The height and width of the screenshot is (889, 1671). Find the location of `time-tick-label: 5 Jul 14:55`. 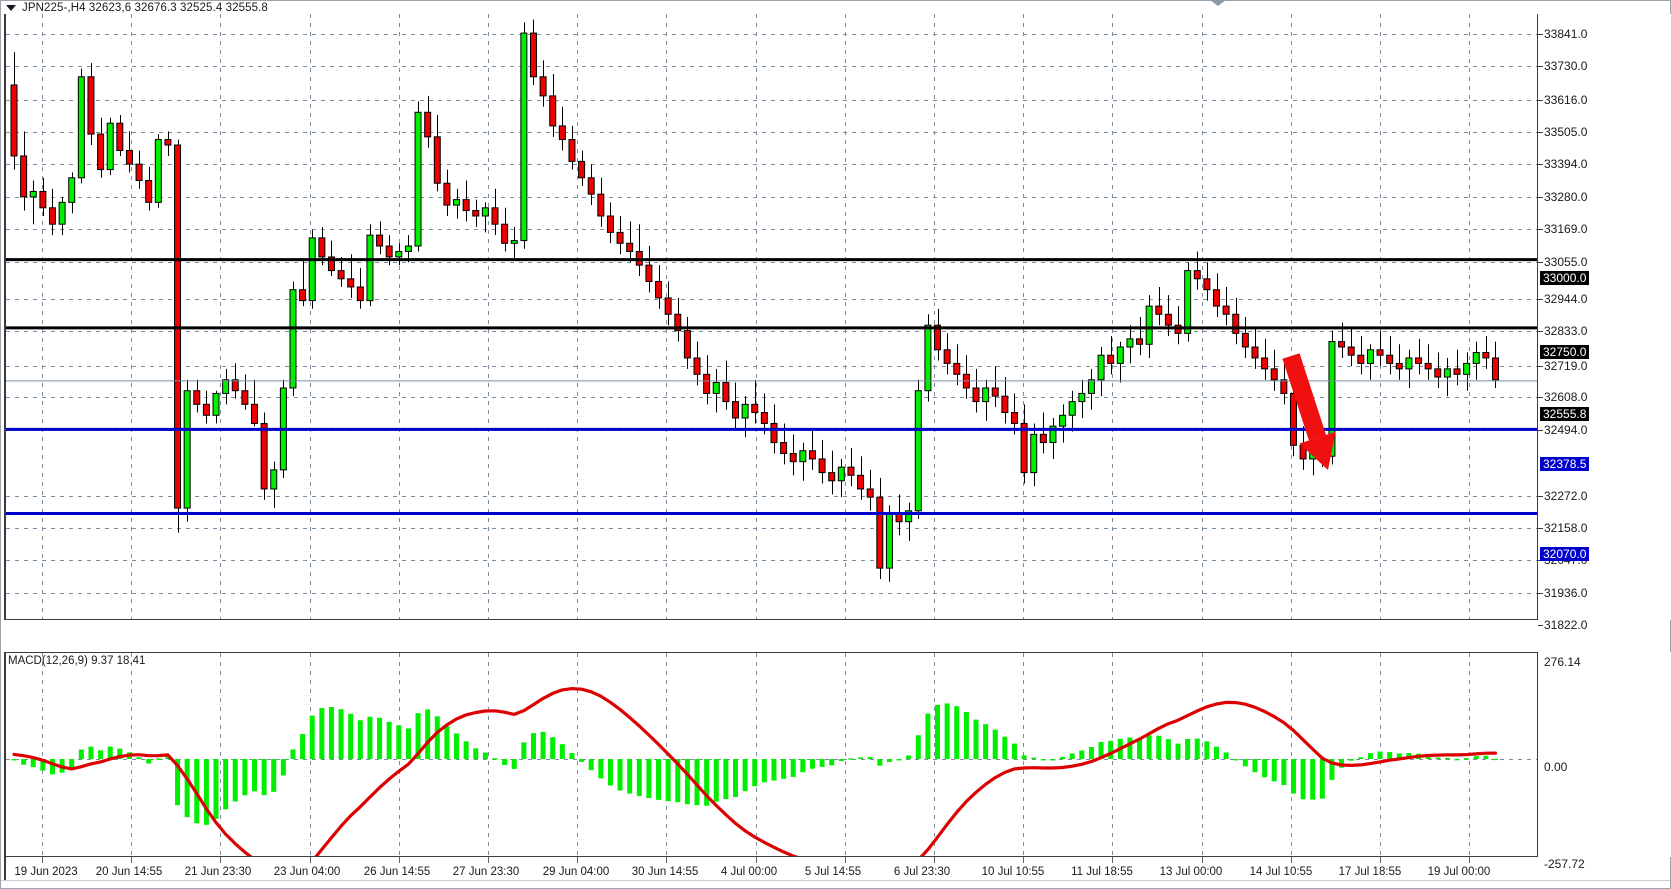

time-tick-label: 5 Jul 14:55 is located at coordinates (833, 872).